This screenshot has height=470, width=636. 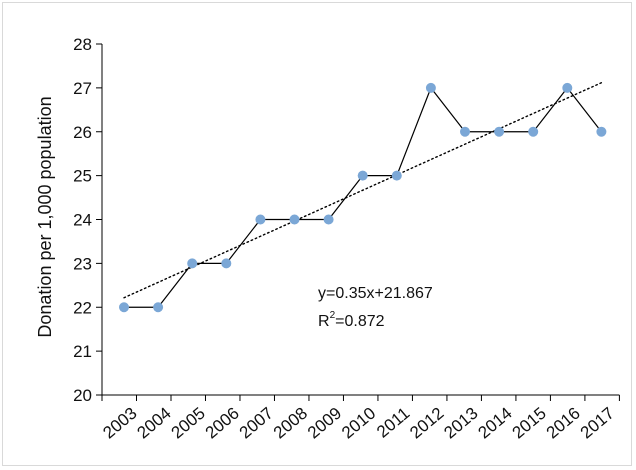 What do you see at coordinates (222, 423) in the screenshot?
I see `x-tick-label: 2006` at bounding box center [222, 423].